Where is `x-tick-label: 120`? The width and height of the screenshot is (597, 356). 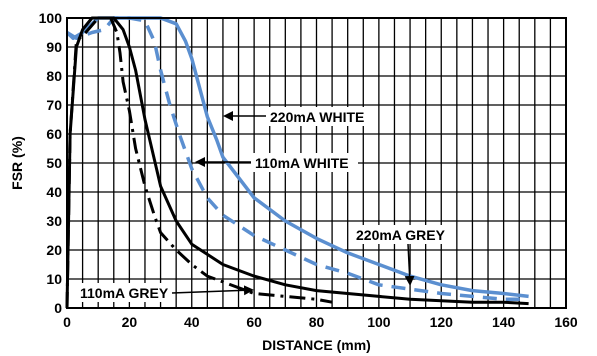 x-tick-label: 120 is located at coordinates (442, 322).